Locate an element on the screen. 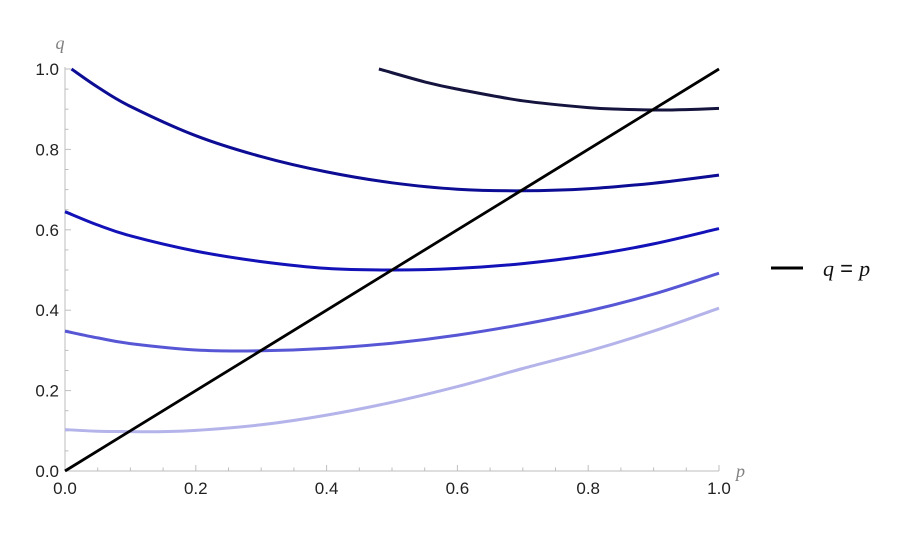 The height and width of the screenshot is (534, 924). legend-label-q: q is located at coordinates (828, 268).